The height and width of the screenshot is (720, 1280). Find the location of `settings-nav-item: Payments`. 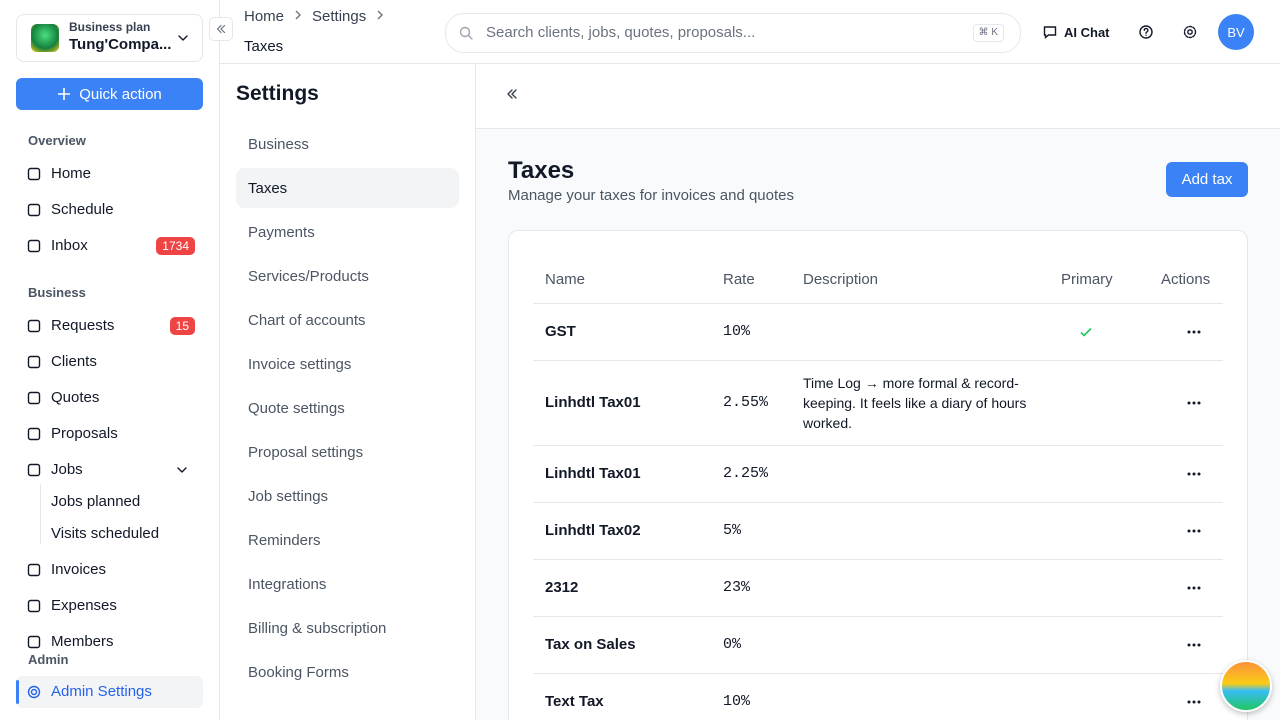

settings-nav-item: Payments is located at coordinates (347, 232).